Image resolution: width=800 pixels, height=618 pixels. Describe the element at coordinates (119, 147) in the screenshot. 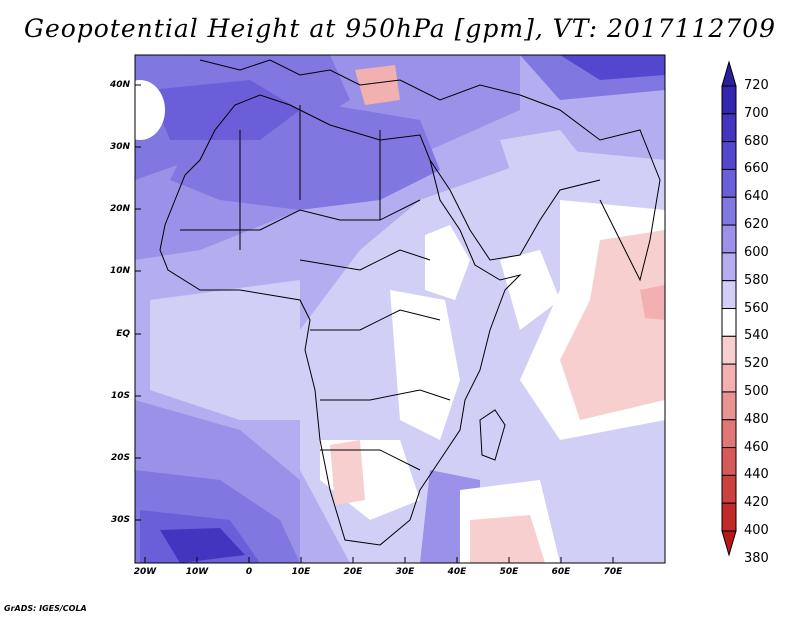

I see `lat-label: 30N` at that location.